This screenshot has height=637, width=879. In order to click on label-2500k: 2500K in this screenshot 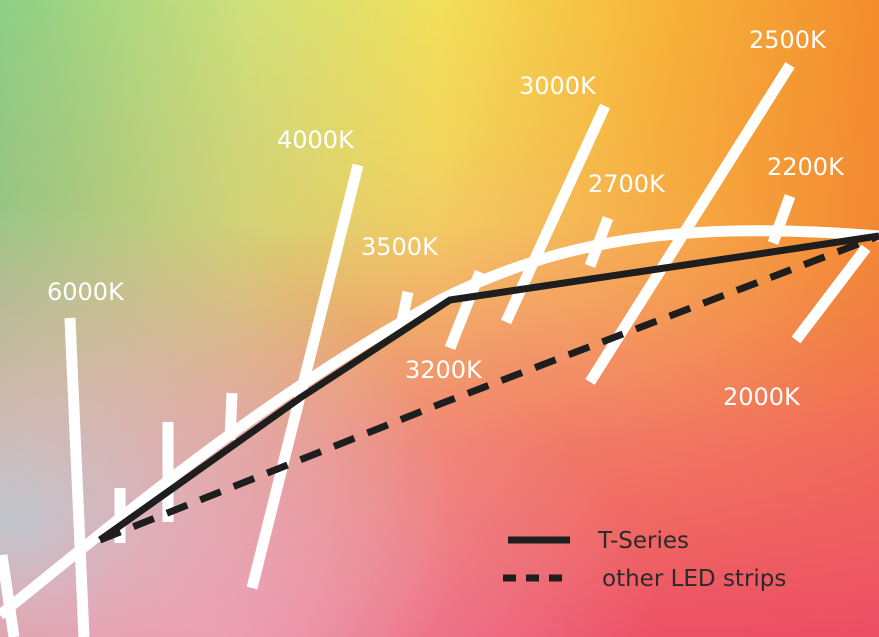, I will do `click(788, 40)`.